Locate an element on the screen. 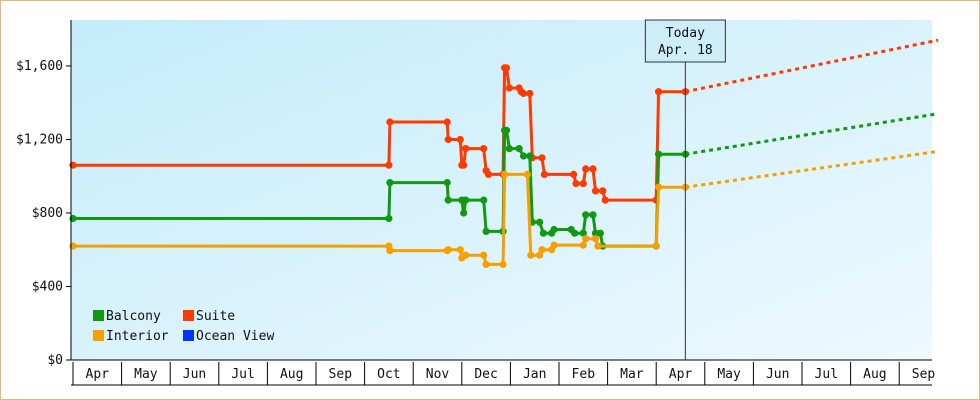 This screenshot has width=980, height=400. series-projection-interior is located at coordinates (812, 169).